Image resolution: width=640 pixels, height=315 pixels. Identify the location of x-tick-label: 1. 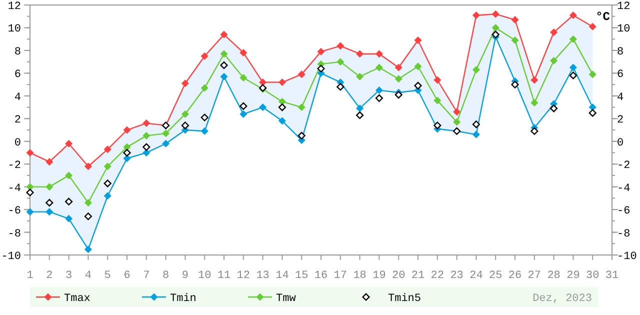
(30, 276).